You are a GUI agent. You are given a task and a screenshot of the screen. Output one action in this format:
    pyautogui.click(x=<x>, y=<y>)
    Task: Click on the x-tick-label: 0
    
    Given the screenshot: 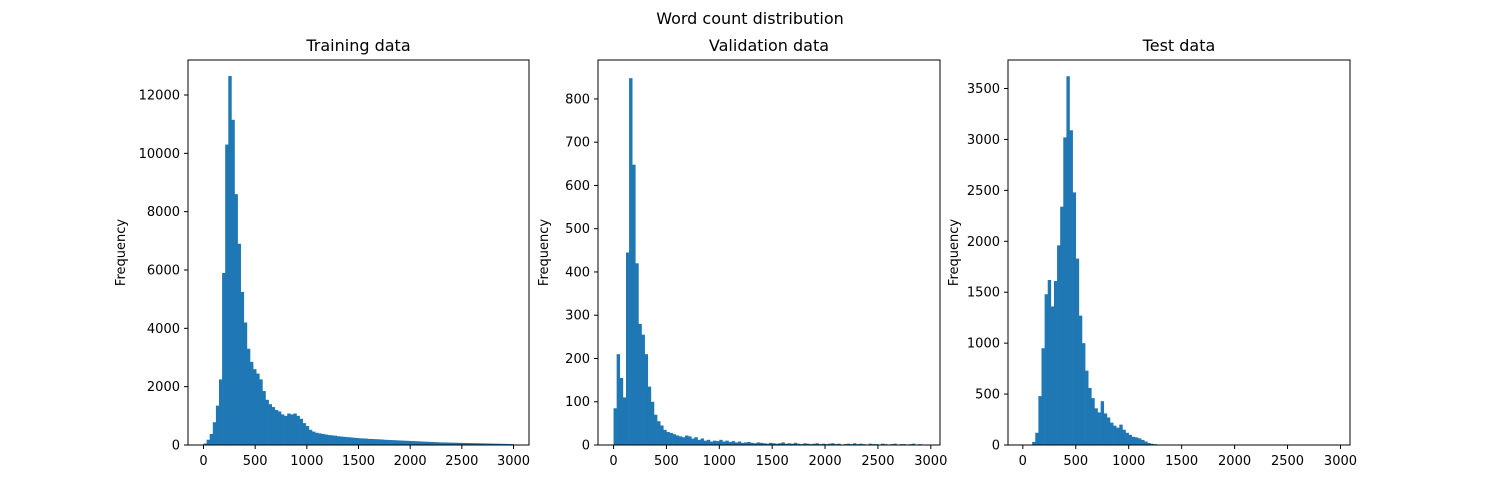 What is the action you would take?
    pyautogui.click(x=203, y=461)
    